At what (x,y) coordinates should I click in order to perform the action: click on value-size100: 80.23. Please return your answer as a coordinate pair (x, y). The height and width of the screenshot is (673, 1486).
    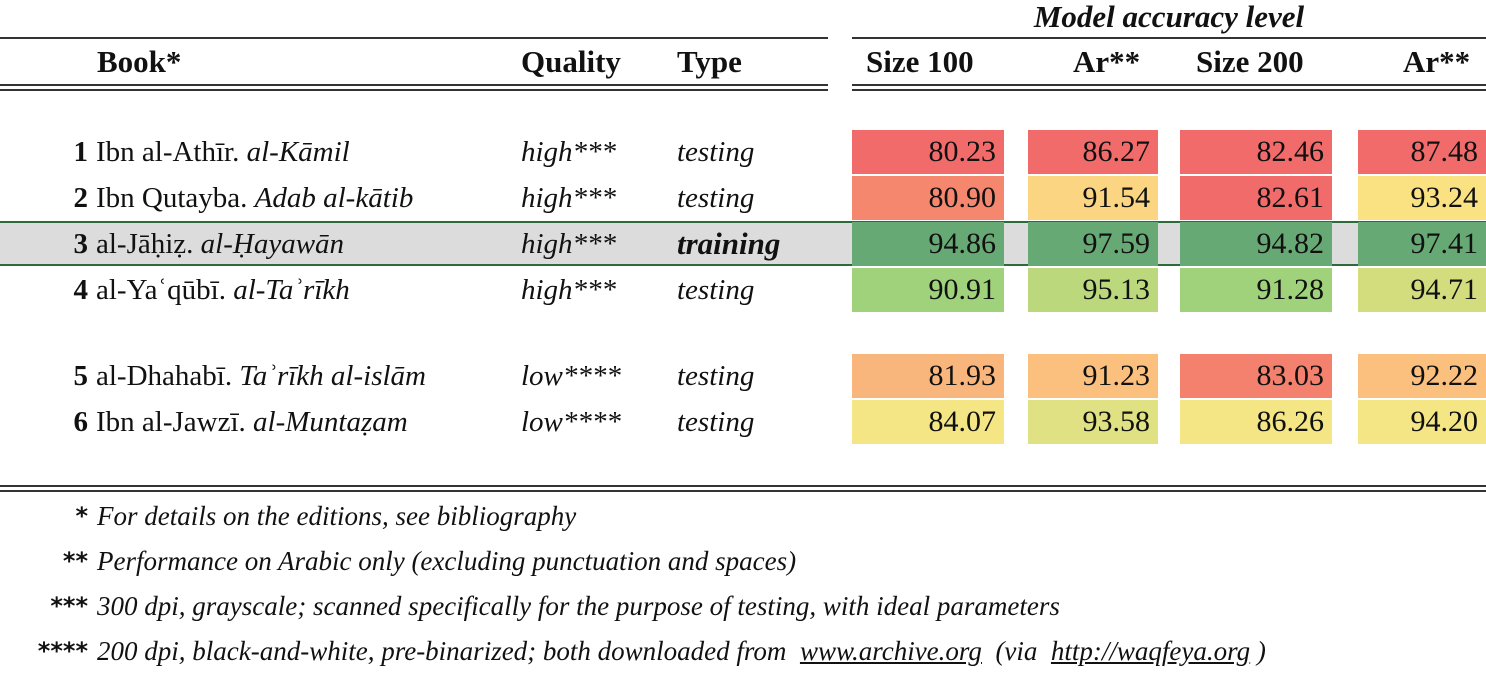
    Looking at the image, I should click on (928, 152).